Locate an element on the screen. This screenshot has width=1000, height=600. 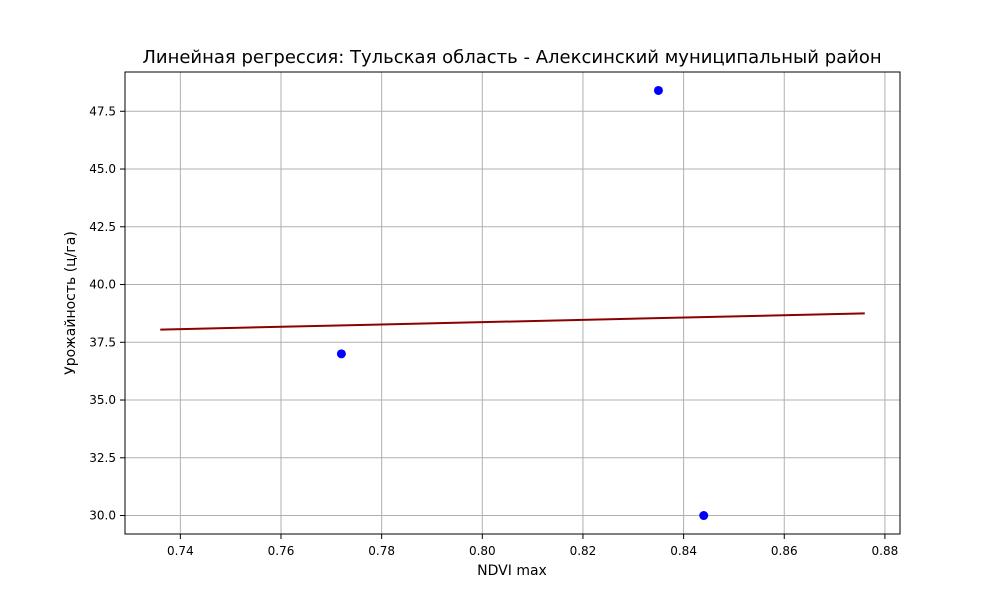
y-tick-label: 35.0 is located at coordinates (102, 400).